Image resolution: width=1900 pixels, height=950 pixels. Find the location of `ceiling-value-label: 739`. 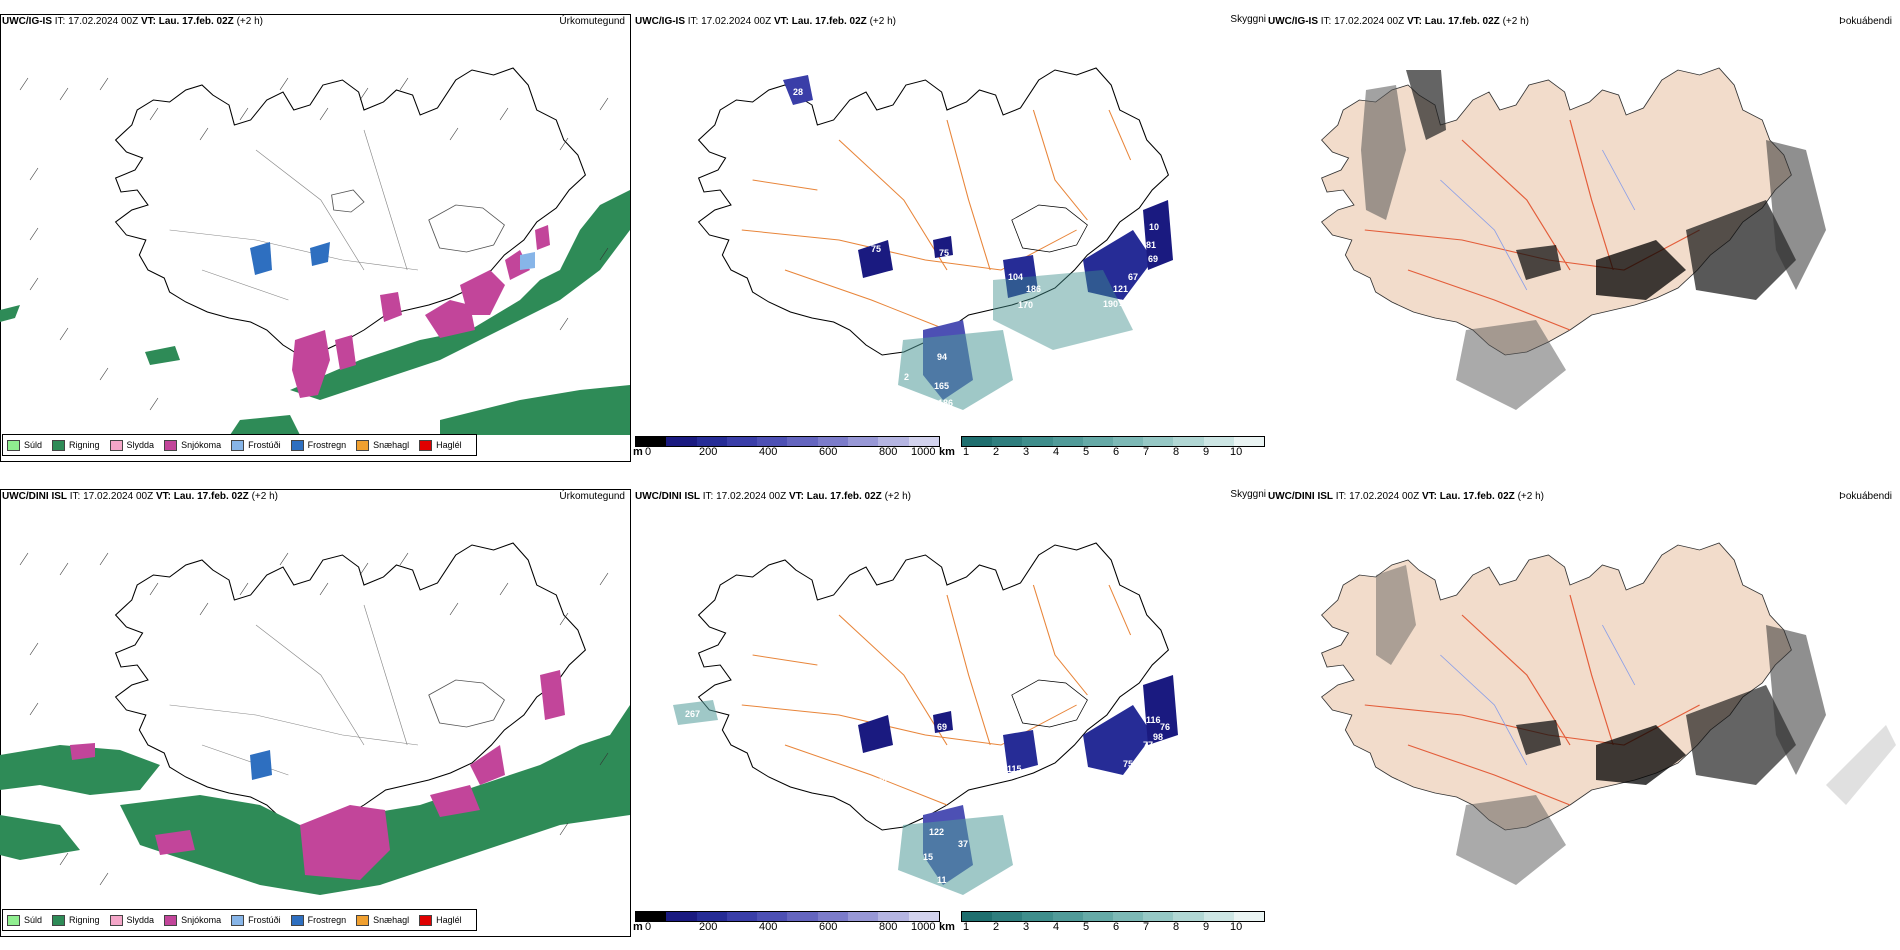

ceiling-value-label: 739 is located at coordinates (740, 857).